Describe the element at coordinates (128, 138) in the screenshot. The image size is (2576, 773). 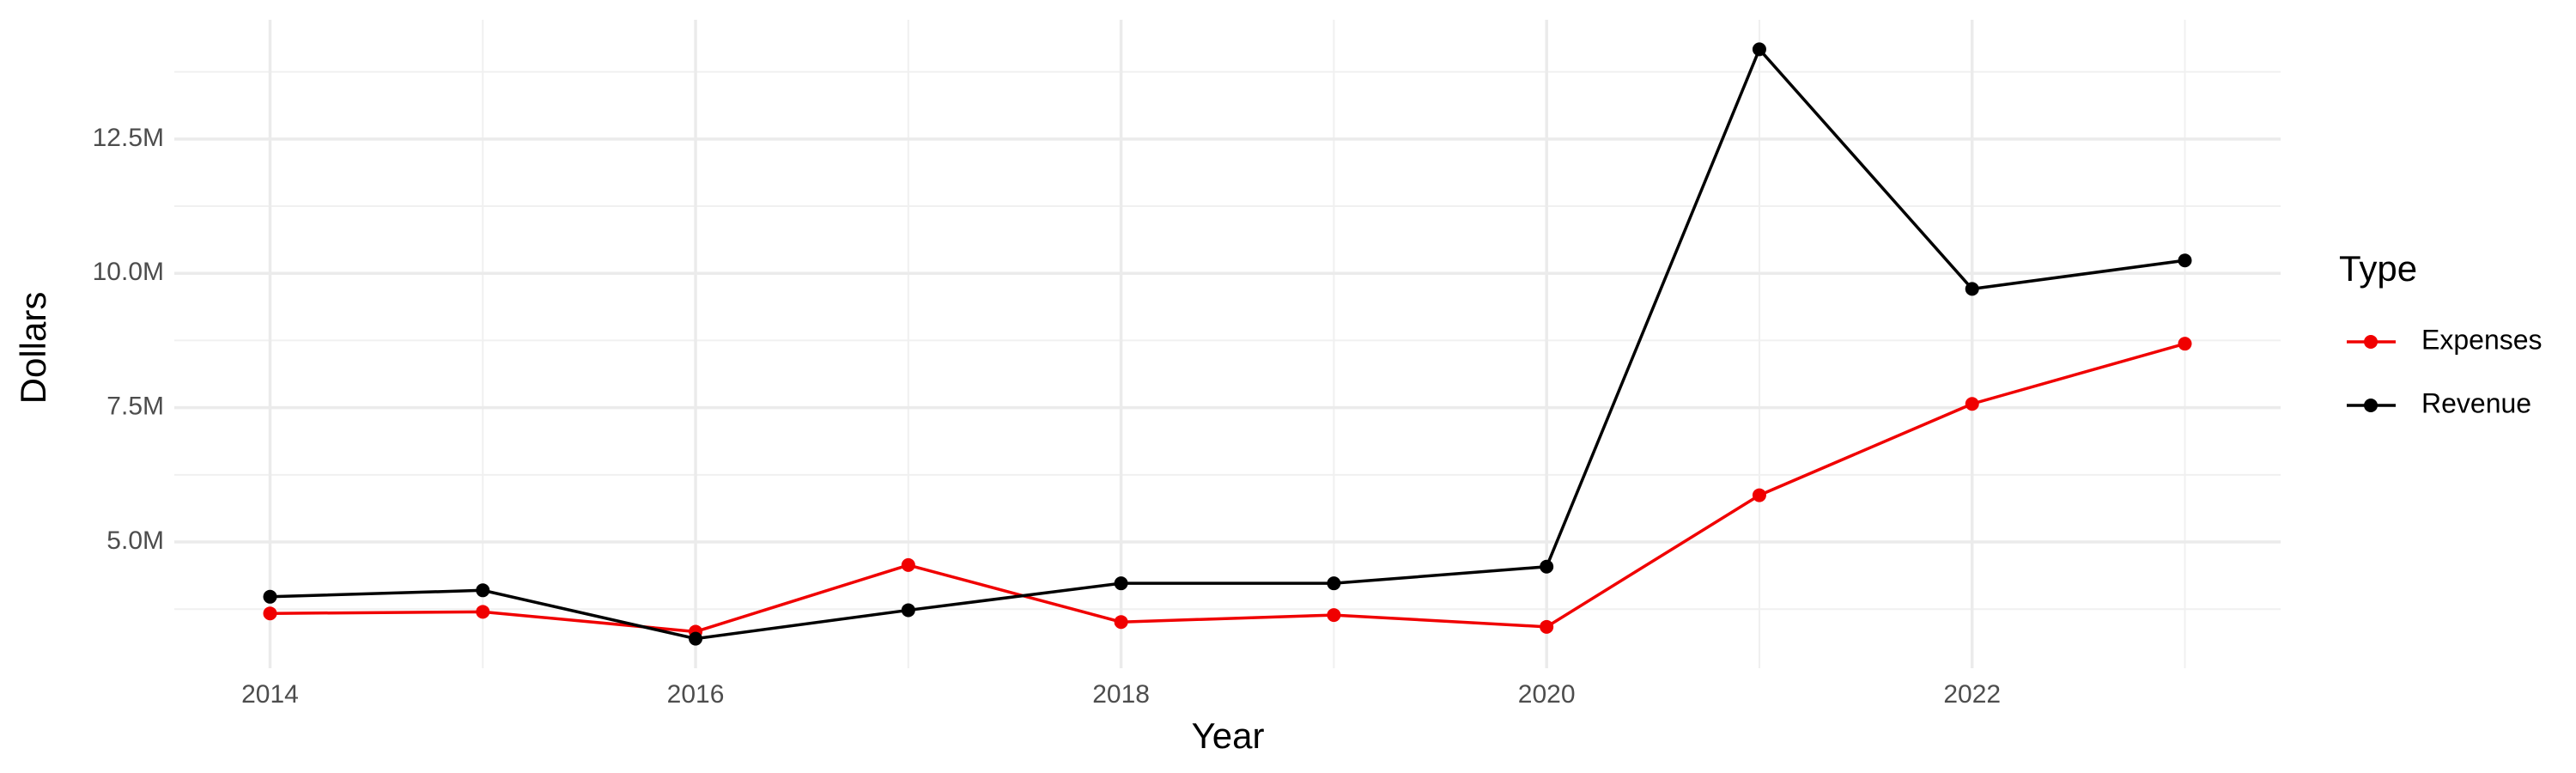
I see `y-tick-label: 12.5M` at that location.